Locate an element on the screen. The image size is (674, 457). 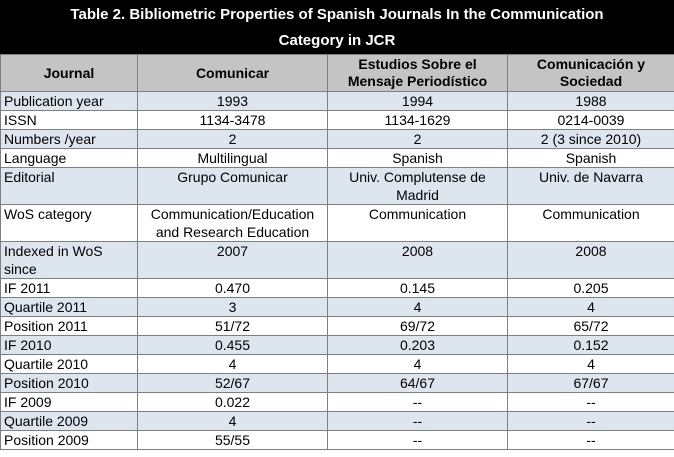
table-cell: 0.145 is located at coordinates (417, 288).